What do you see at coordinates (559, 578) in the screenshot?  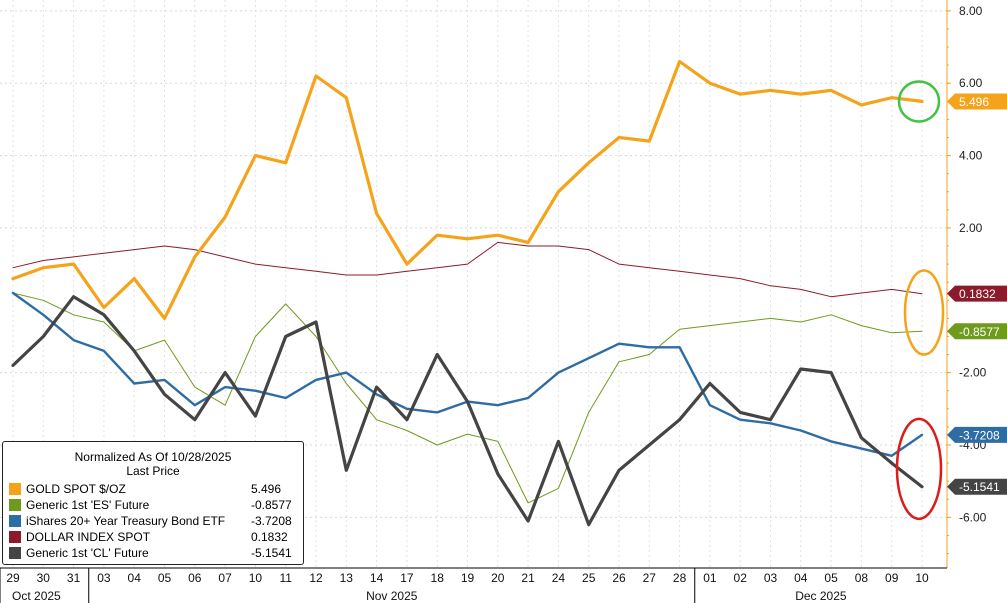 I see `x-tick-label: 24` at bounding box center [559, 578].